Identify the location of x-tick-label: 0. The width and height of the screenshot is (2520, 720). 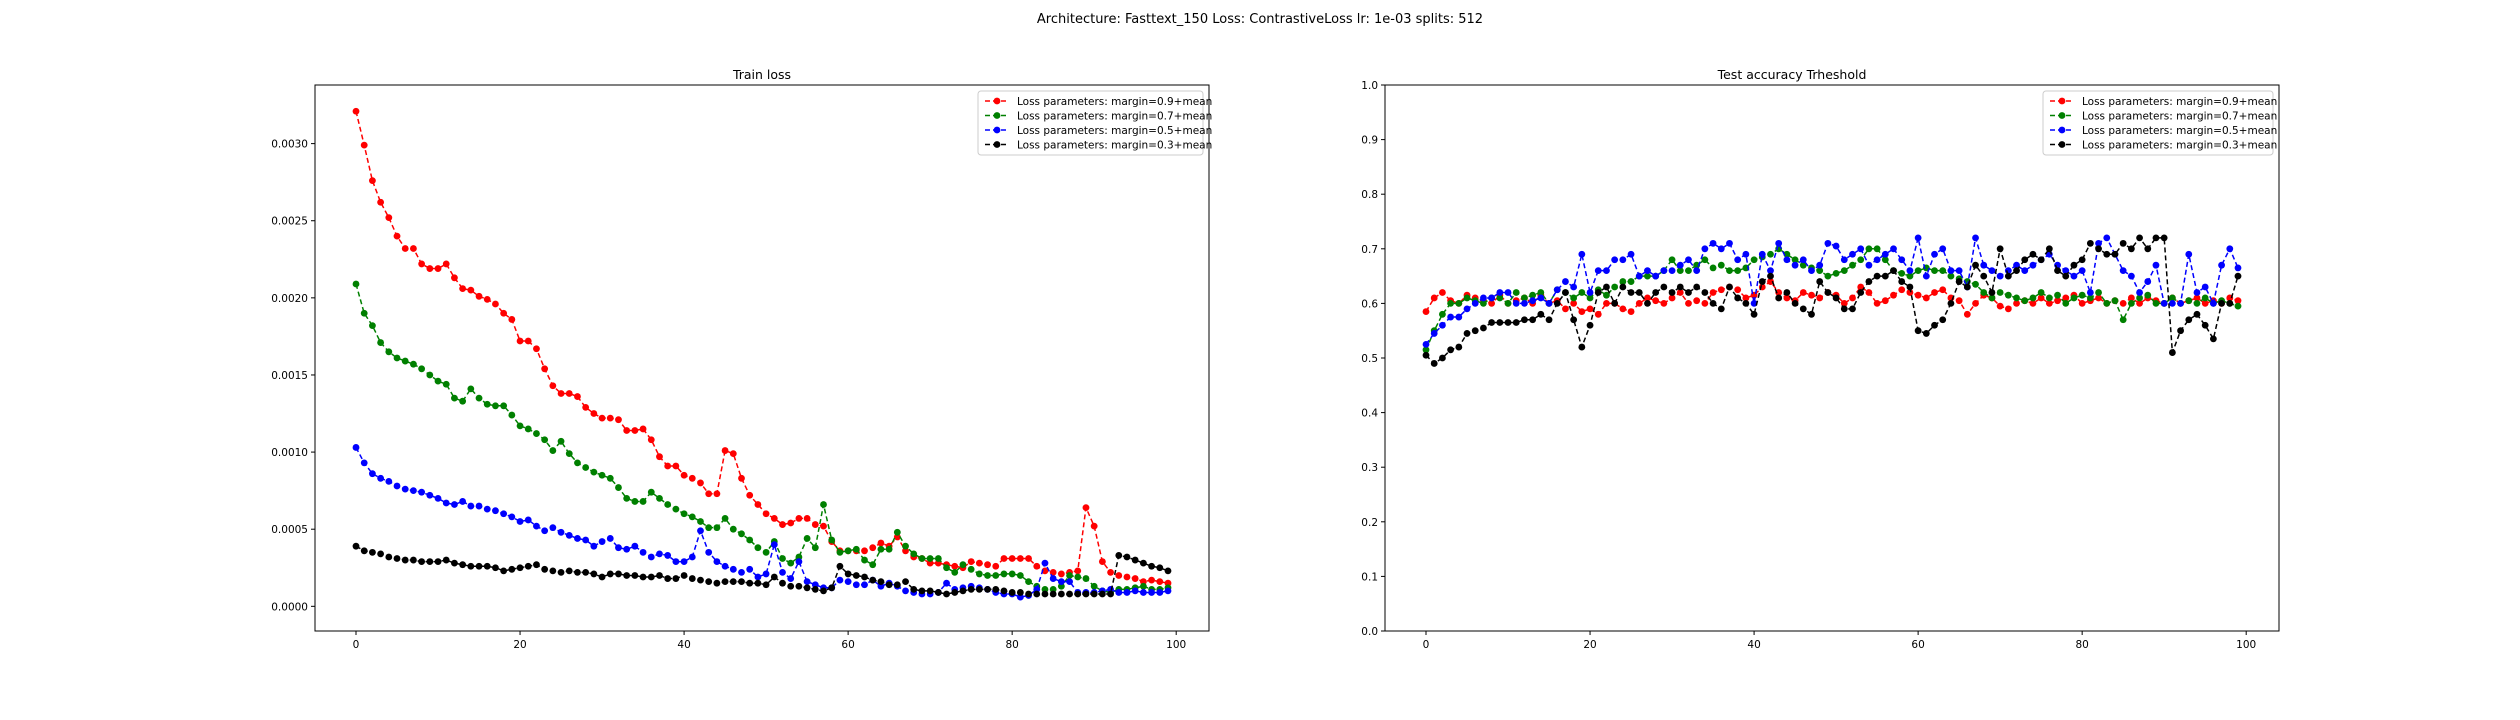
(1426, 645).